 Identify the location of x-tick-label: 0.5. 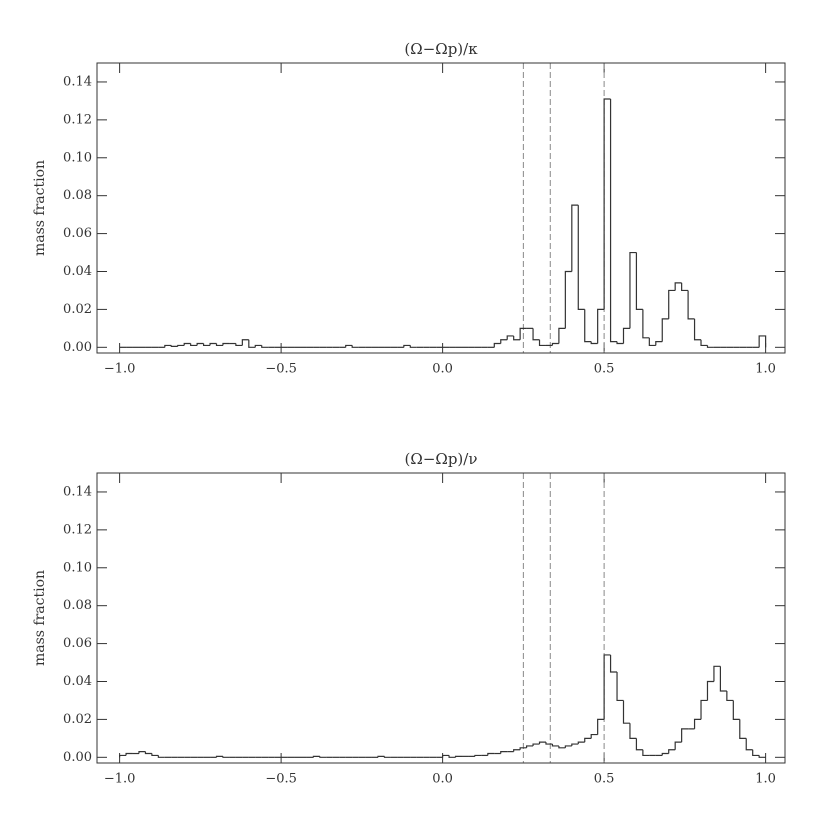
(604, 779).